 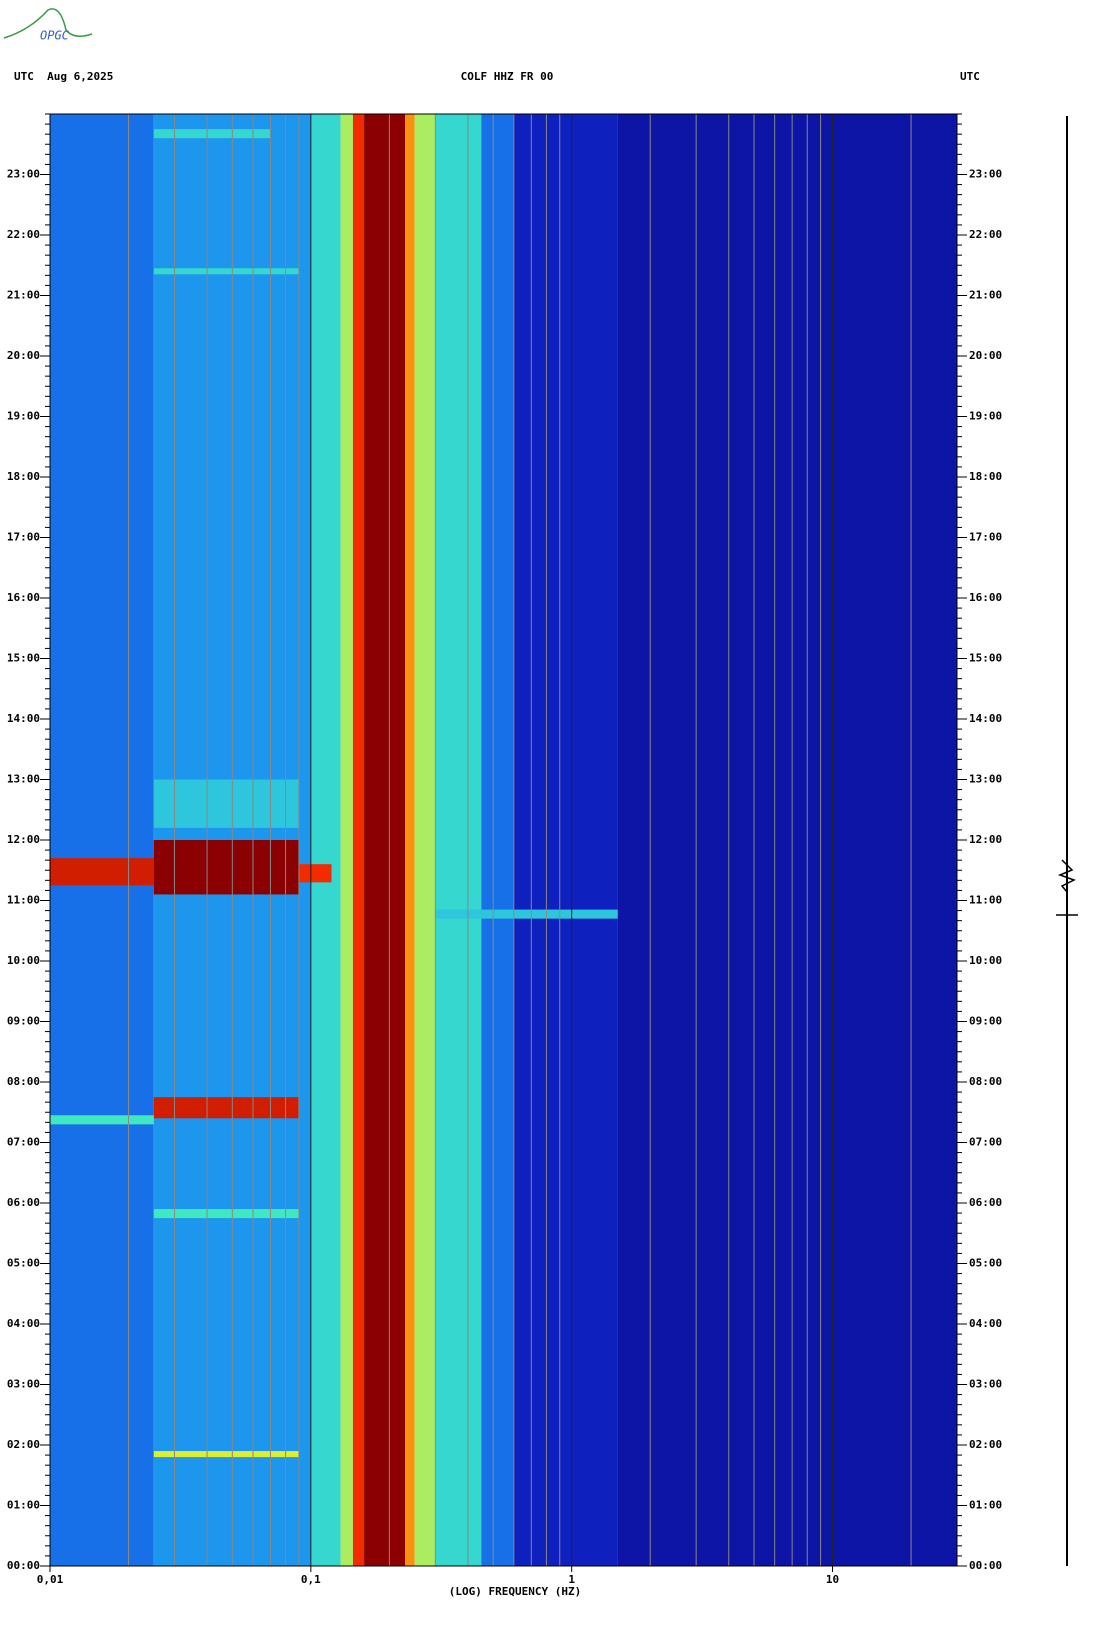 I want to click on trace-burst, so click(x=1067, y=887).